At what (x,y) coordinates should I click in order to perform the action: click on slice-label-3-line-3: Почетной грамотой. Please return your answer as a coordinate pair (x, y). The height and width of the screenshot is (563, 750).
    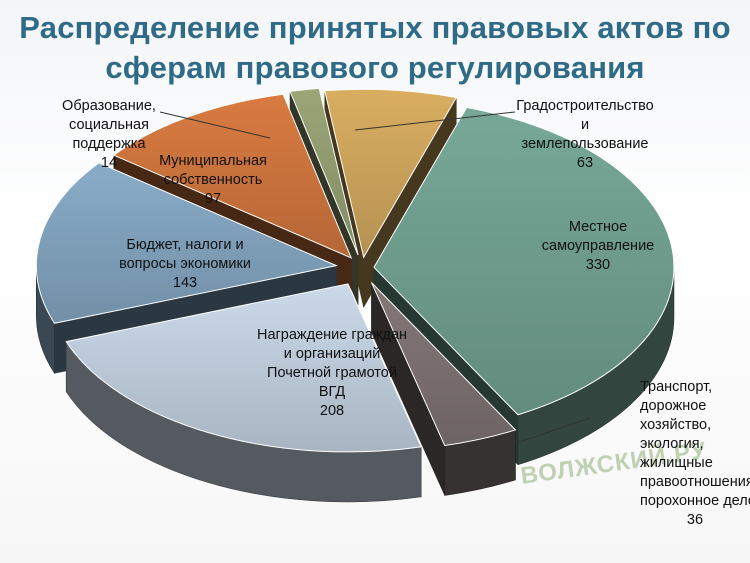
    Looking at the image, I should click on (332, 373).